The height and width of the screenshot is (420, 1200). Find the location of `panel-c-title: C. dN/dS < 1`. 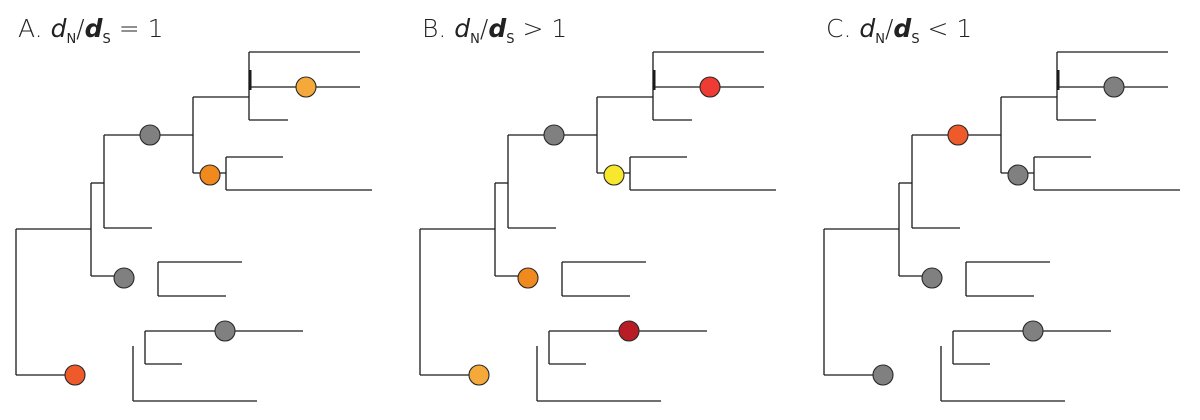

panel-c-title: C. dN/dS < 1 is located at coordinates (899, 30).